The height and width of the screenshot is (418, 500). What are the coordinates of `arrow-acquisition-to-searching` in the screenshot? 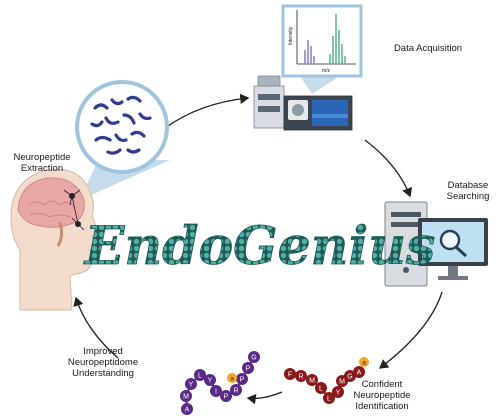 It's located at (388, 168).